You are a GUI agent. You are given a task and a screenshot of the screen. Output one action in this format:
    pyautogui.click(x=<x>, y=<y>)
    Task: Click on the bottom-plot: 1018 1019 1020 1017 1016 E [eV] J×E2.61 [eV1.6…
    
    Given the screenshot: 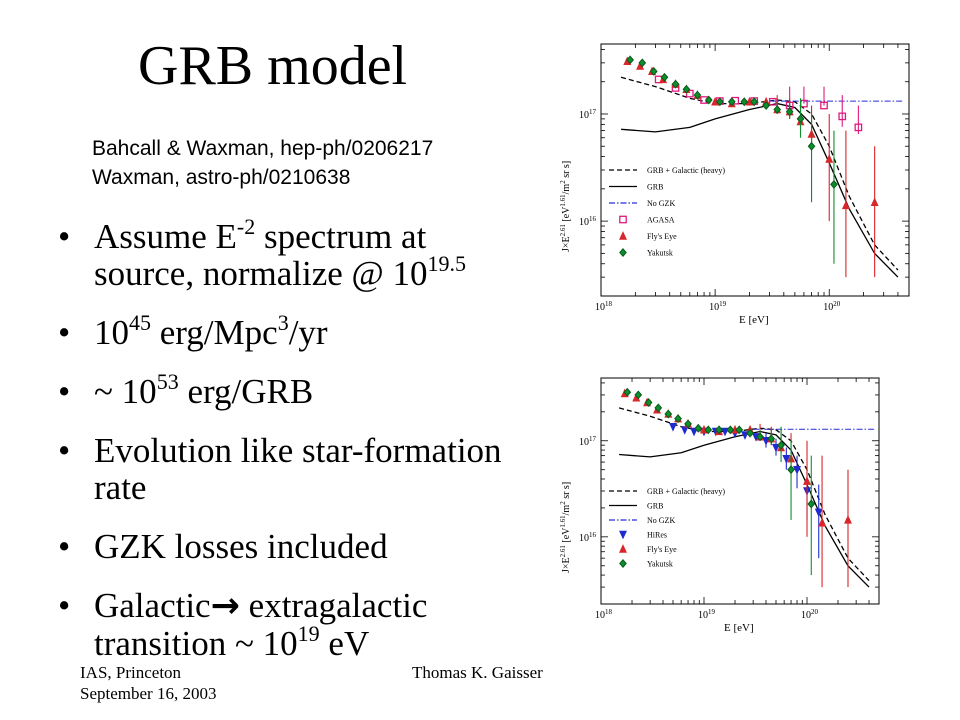 What is the action you would take?
    pyautogui.click(x=715, y=512)
    